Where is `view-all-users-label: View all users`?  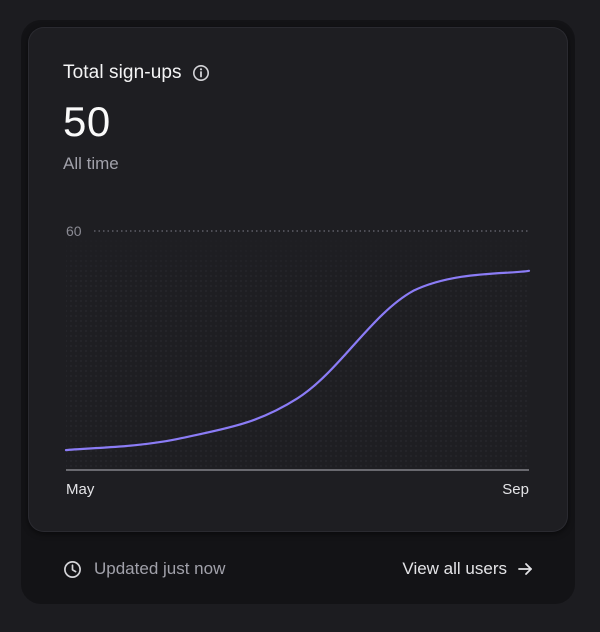 view-all-users-label: View all users is located at coordinates (454, 568).